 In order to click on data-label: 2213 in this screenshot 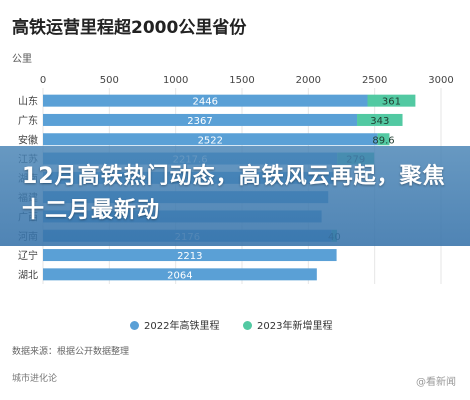, I will do `click(189, 256)`.